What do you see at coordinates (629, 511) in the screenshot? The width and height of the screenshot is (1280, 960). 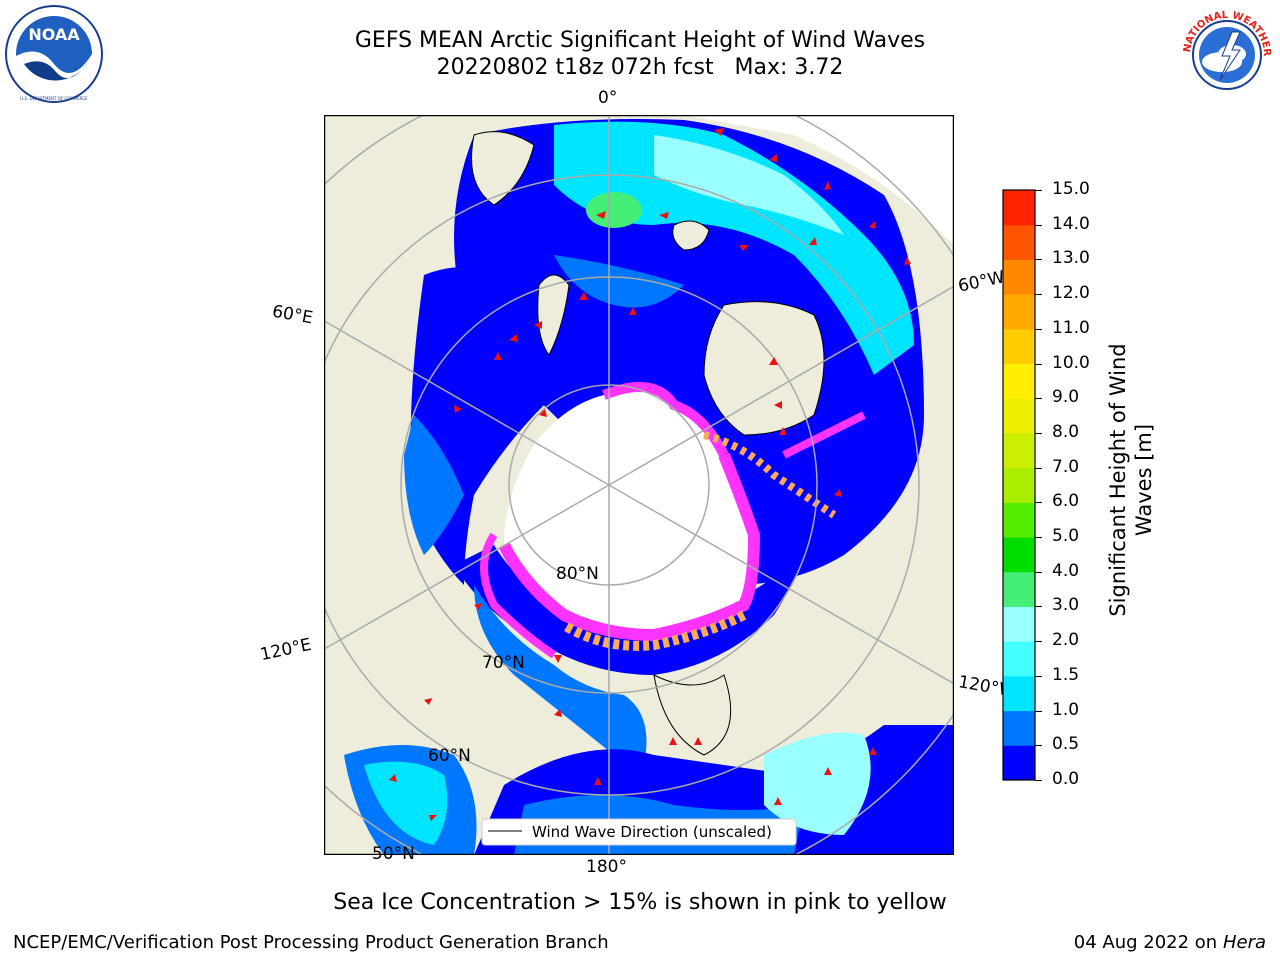 I see `ice-cap` at bounding box center [629, 511].